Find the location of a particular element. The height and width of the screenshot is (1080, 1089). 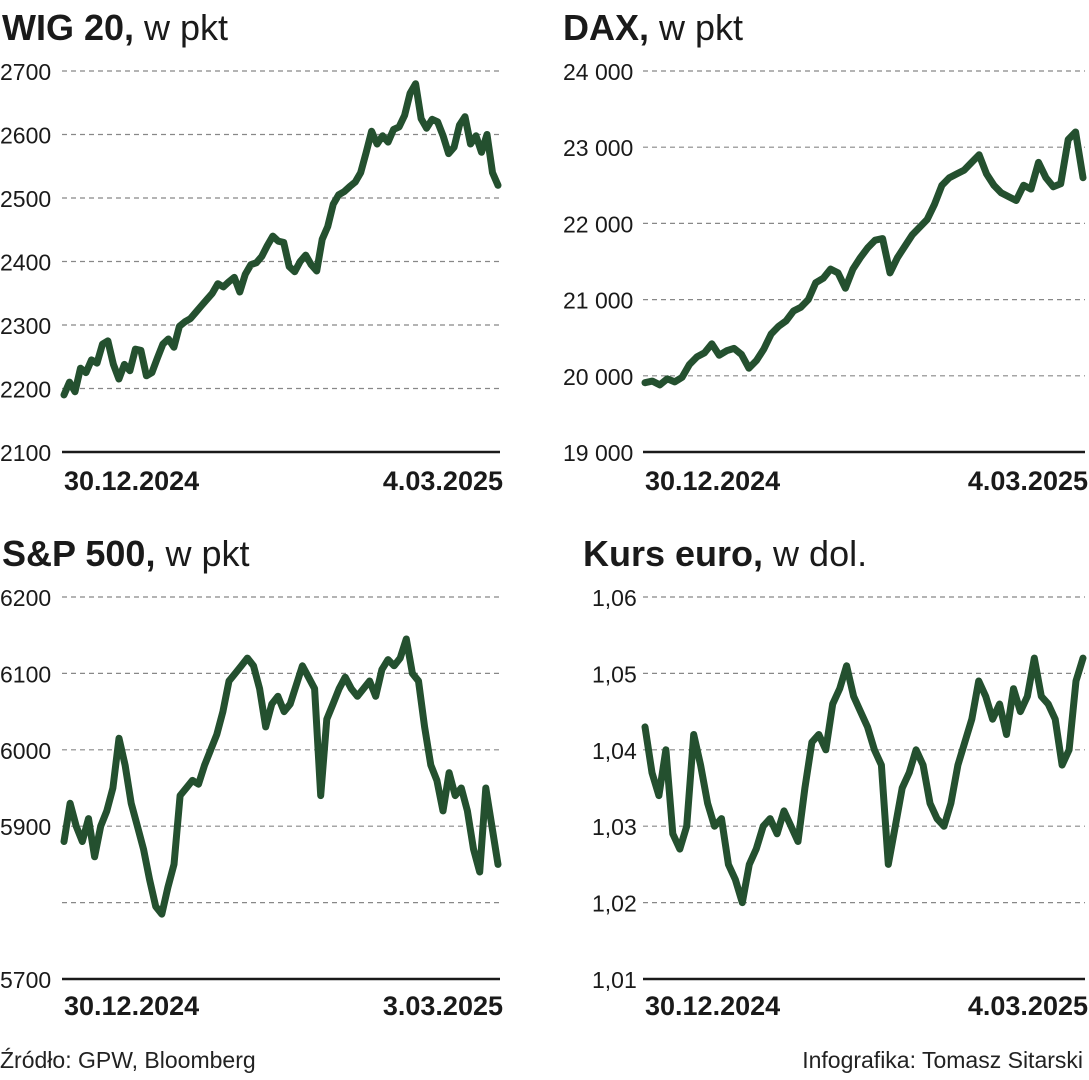

chart-title-eurusd: Kurs euro, w dol. is located at coordinates (725, 553).